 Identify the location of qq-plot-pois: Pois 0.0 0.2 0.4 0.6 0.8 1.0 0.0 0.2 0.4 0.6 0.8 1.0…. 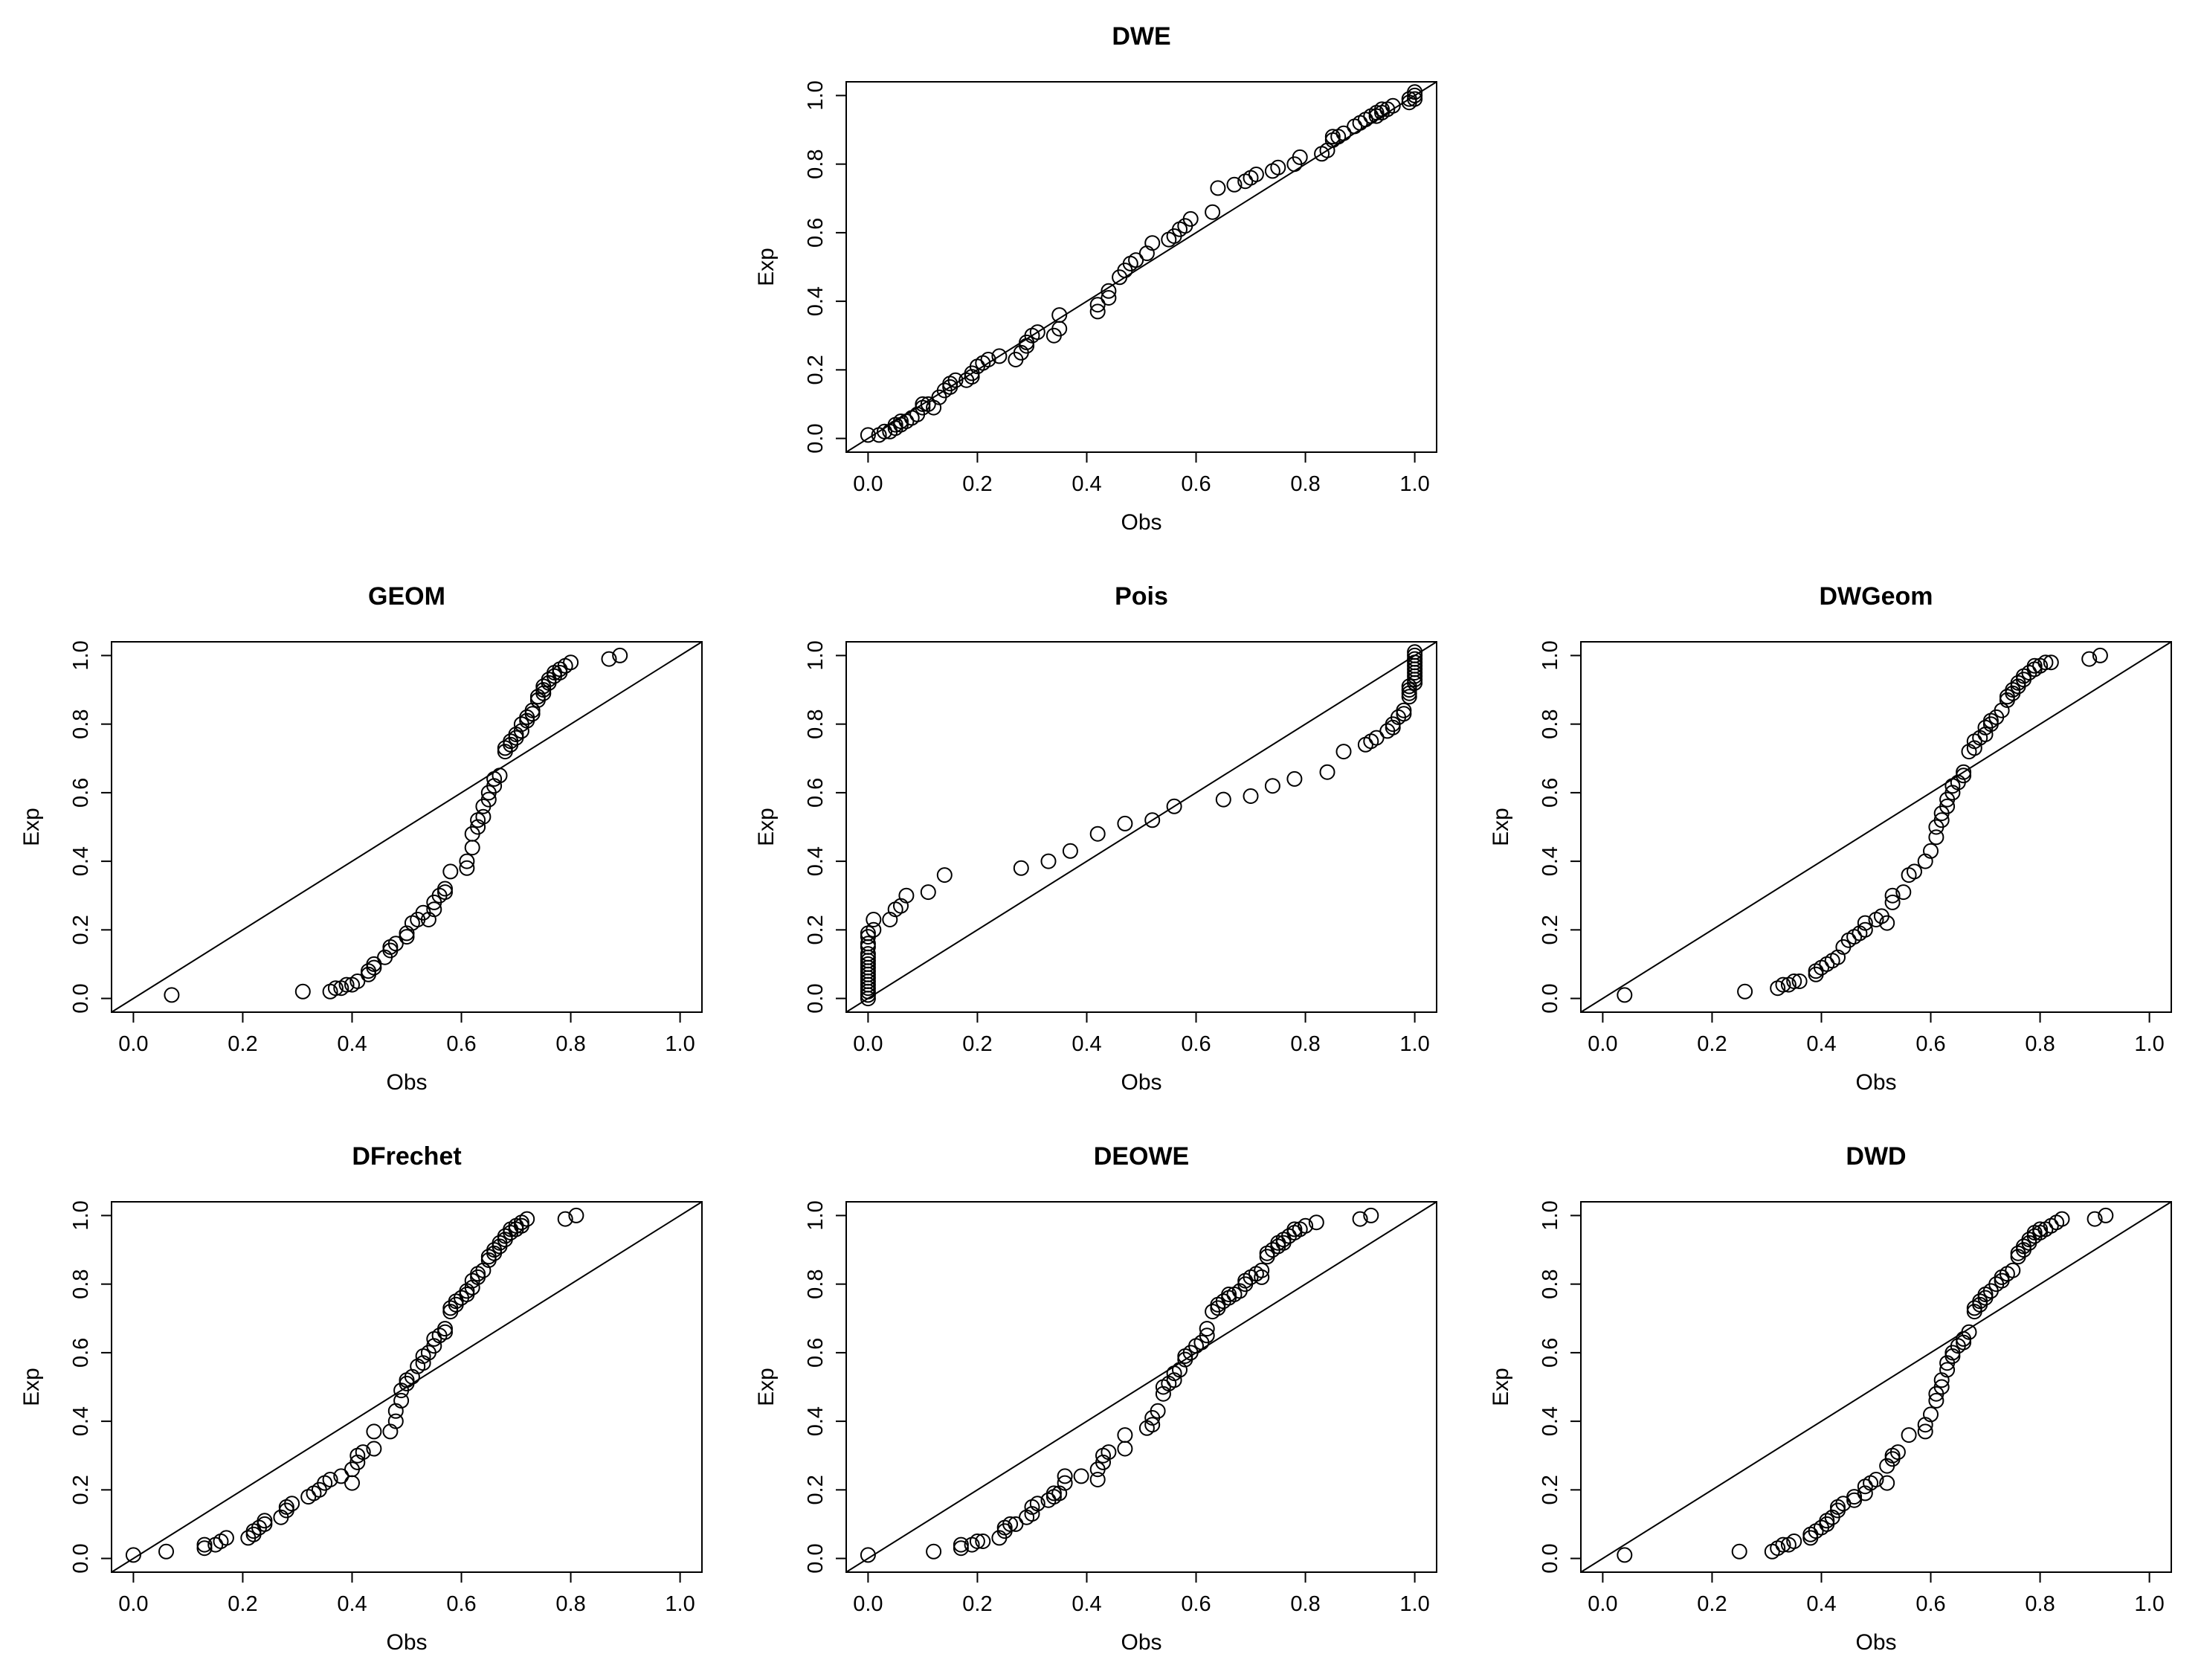
(1095, 838).